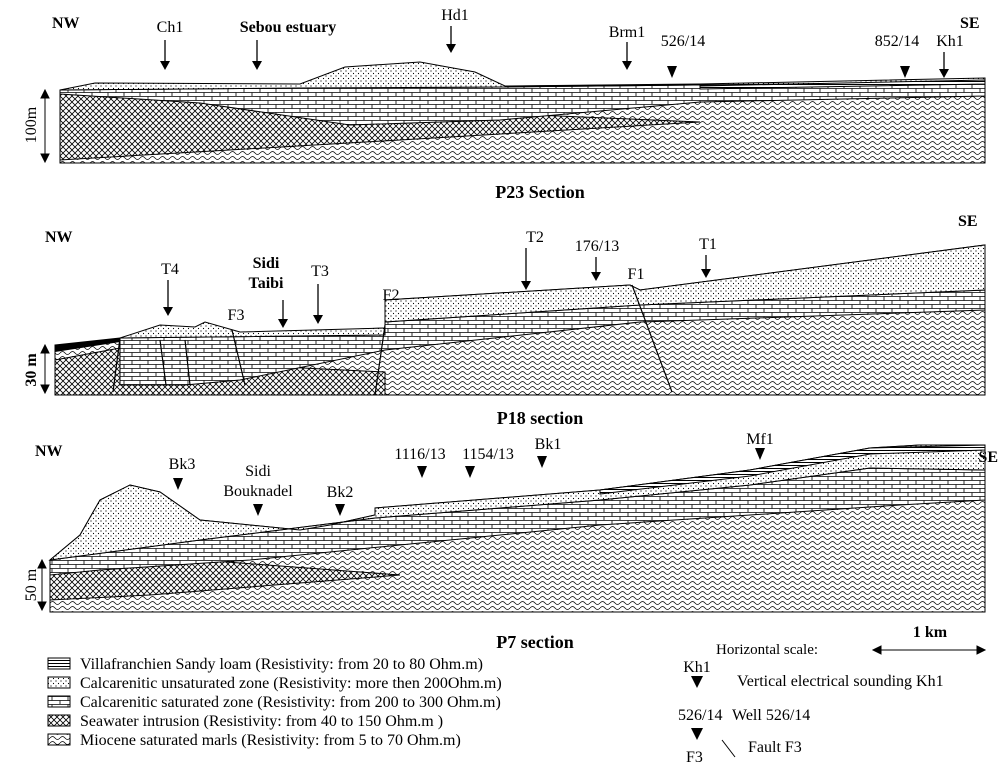 The image size is (1001, 767). Describe the element at coordinates (170, 27) in the screenshot. I see `marker: Ch1` at that location.